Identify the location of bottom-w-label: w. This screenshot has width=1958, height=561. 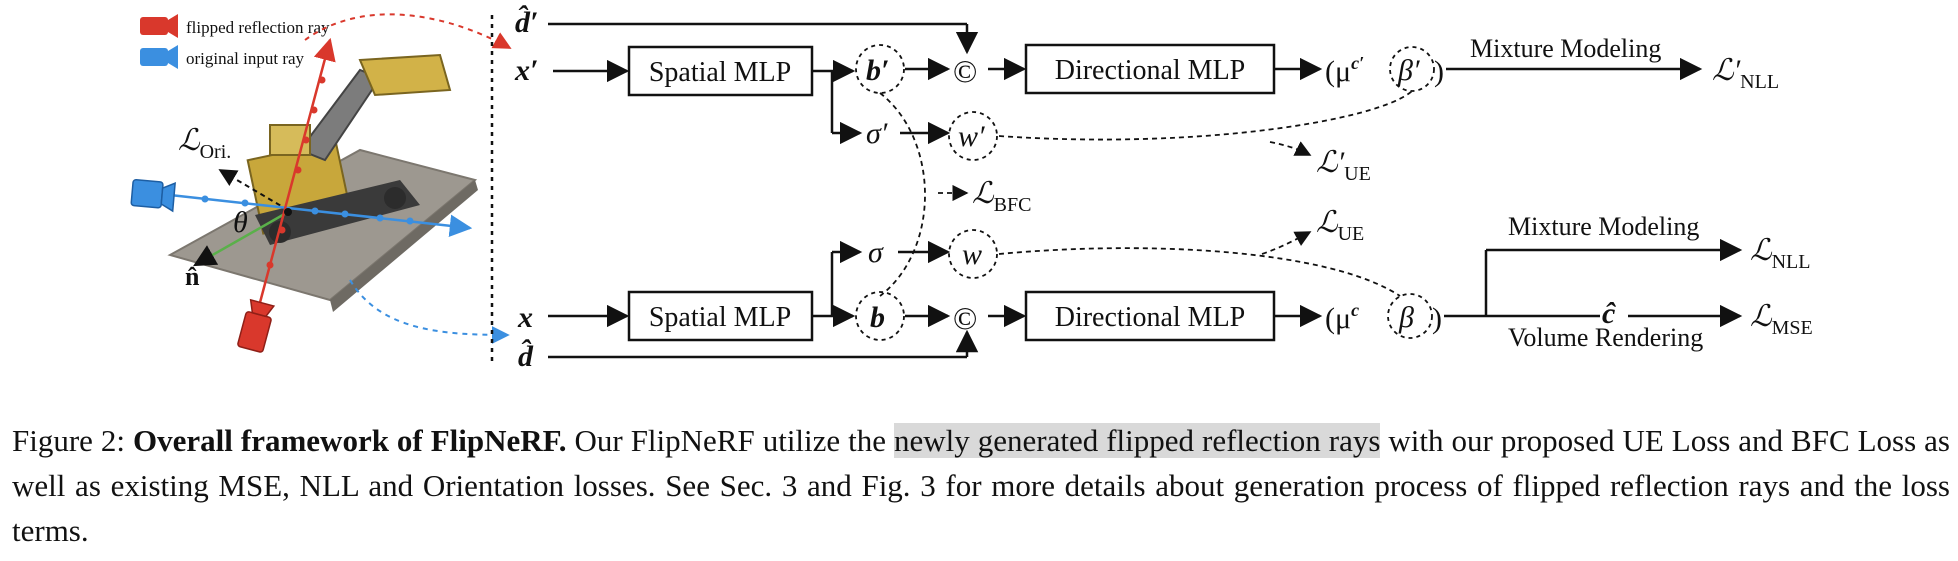
(972, 254).